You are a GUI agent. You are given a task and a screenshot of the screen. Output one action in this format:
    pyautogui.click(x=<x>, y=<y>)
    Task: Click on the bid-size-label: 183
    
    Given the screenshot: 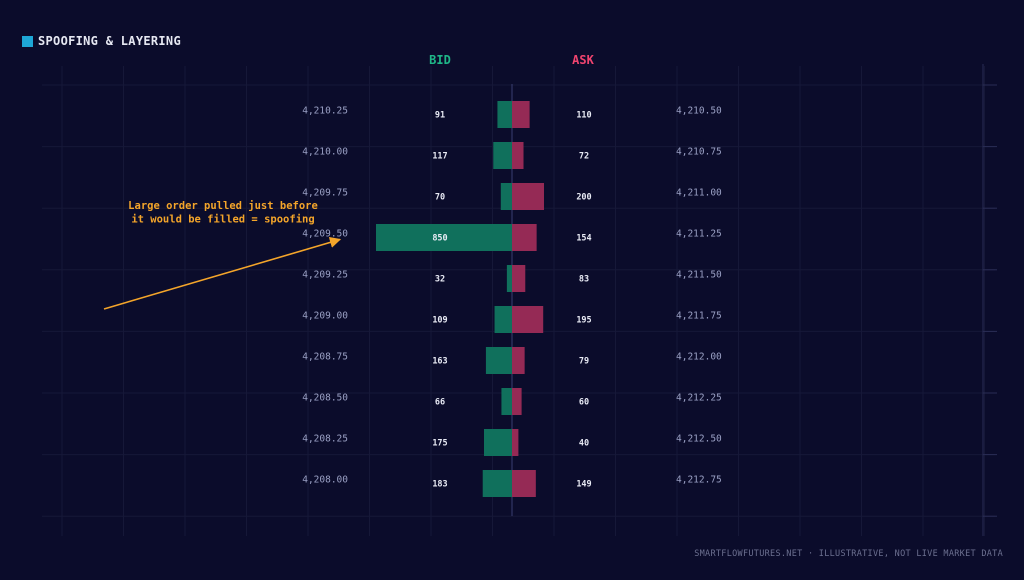 What is the action you would take?
    pyautogui.click(x=439, y=485)
    